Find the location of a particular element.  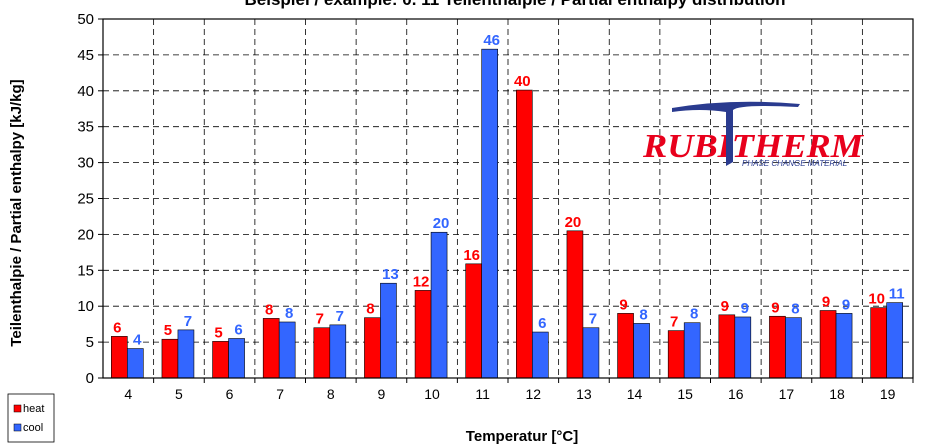

legend-swatch-cool is located at coordinates (17, 427).